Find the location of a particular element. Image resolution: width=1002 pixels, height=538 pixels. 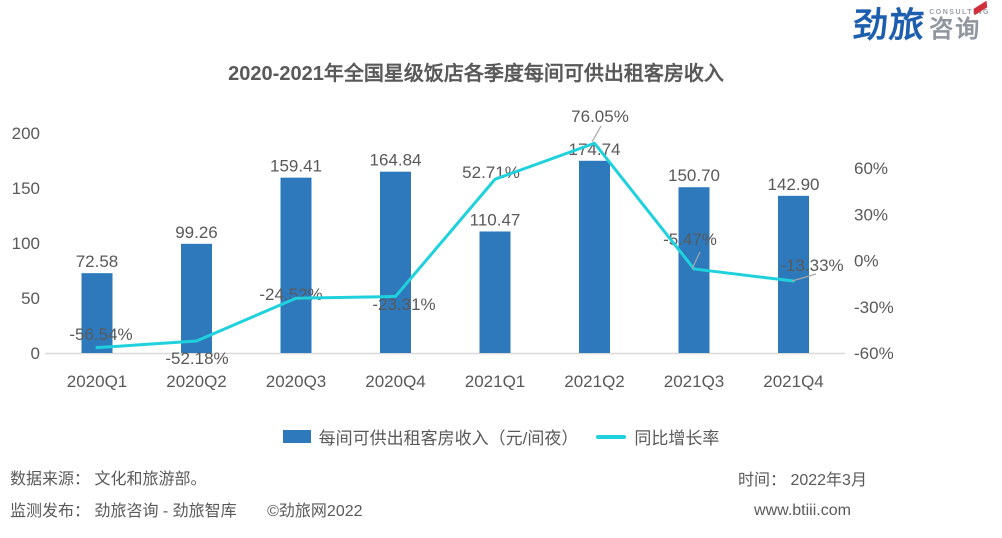

left-axis-tick: 100 is located at coordinates (26, 243).